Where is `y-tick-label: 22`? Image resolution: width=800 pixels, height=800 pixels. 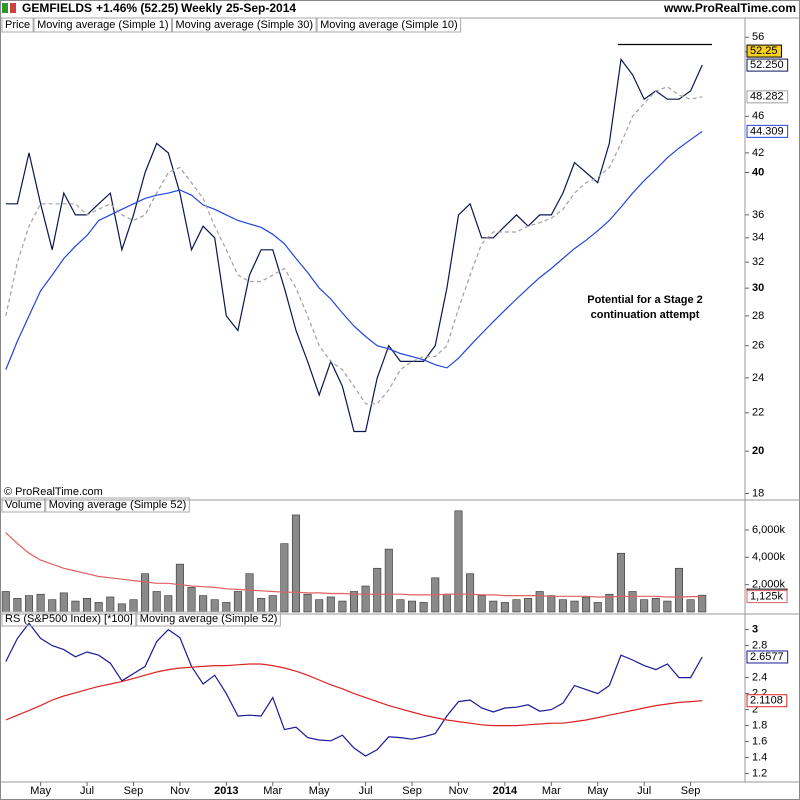 y-tick-label: 22 is located at coordinates (758, 413).